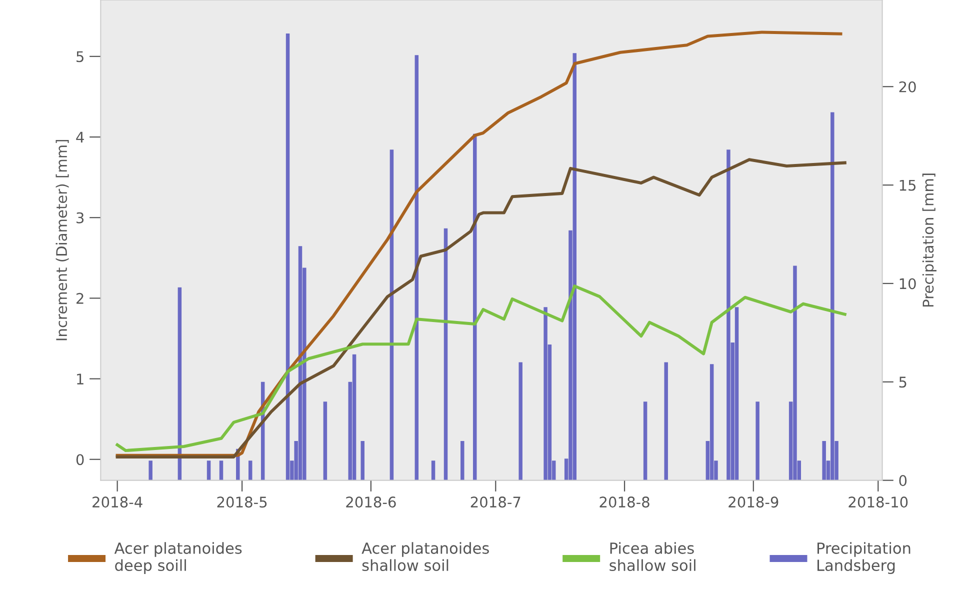  I want to click on legend-label: Precipitation Landsberg, so click(863, 558).